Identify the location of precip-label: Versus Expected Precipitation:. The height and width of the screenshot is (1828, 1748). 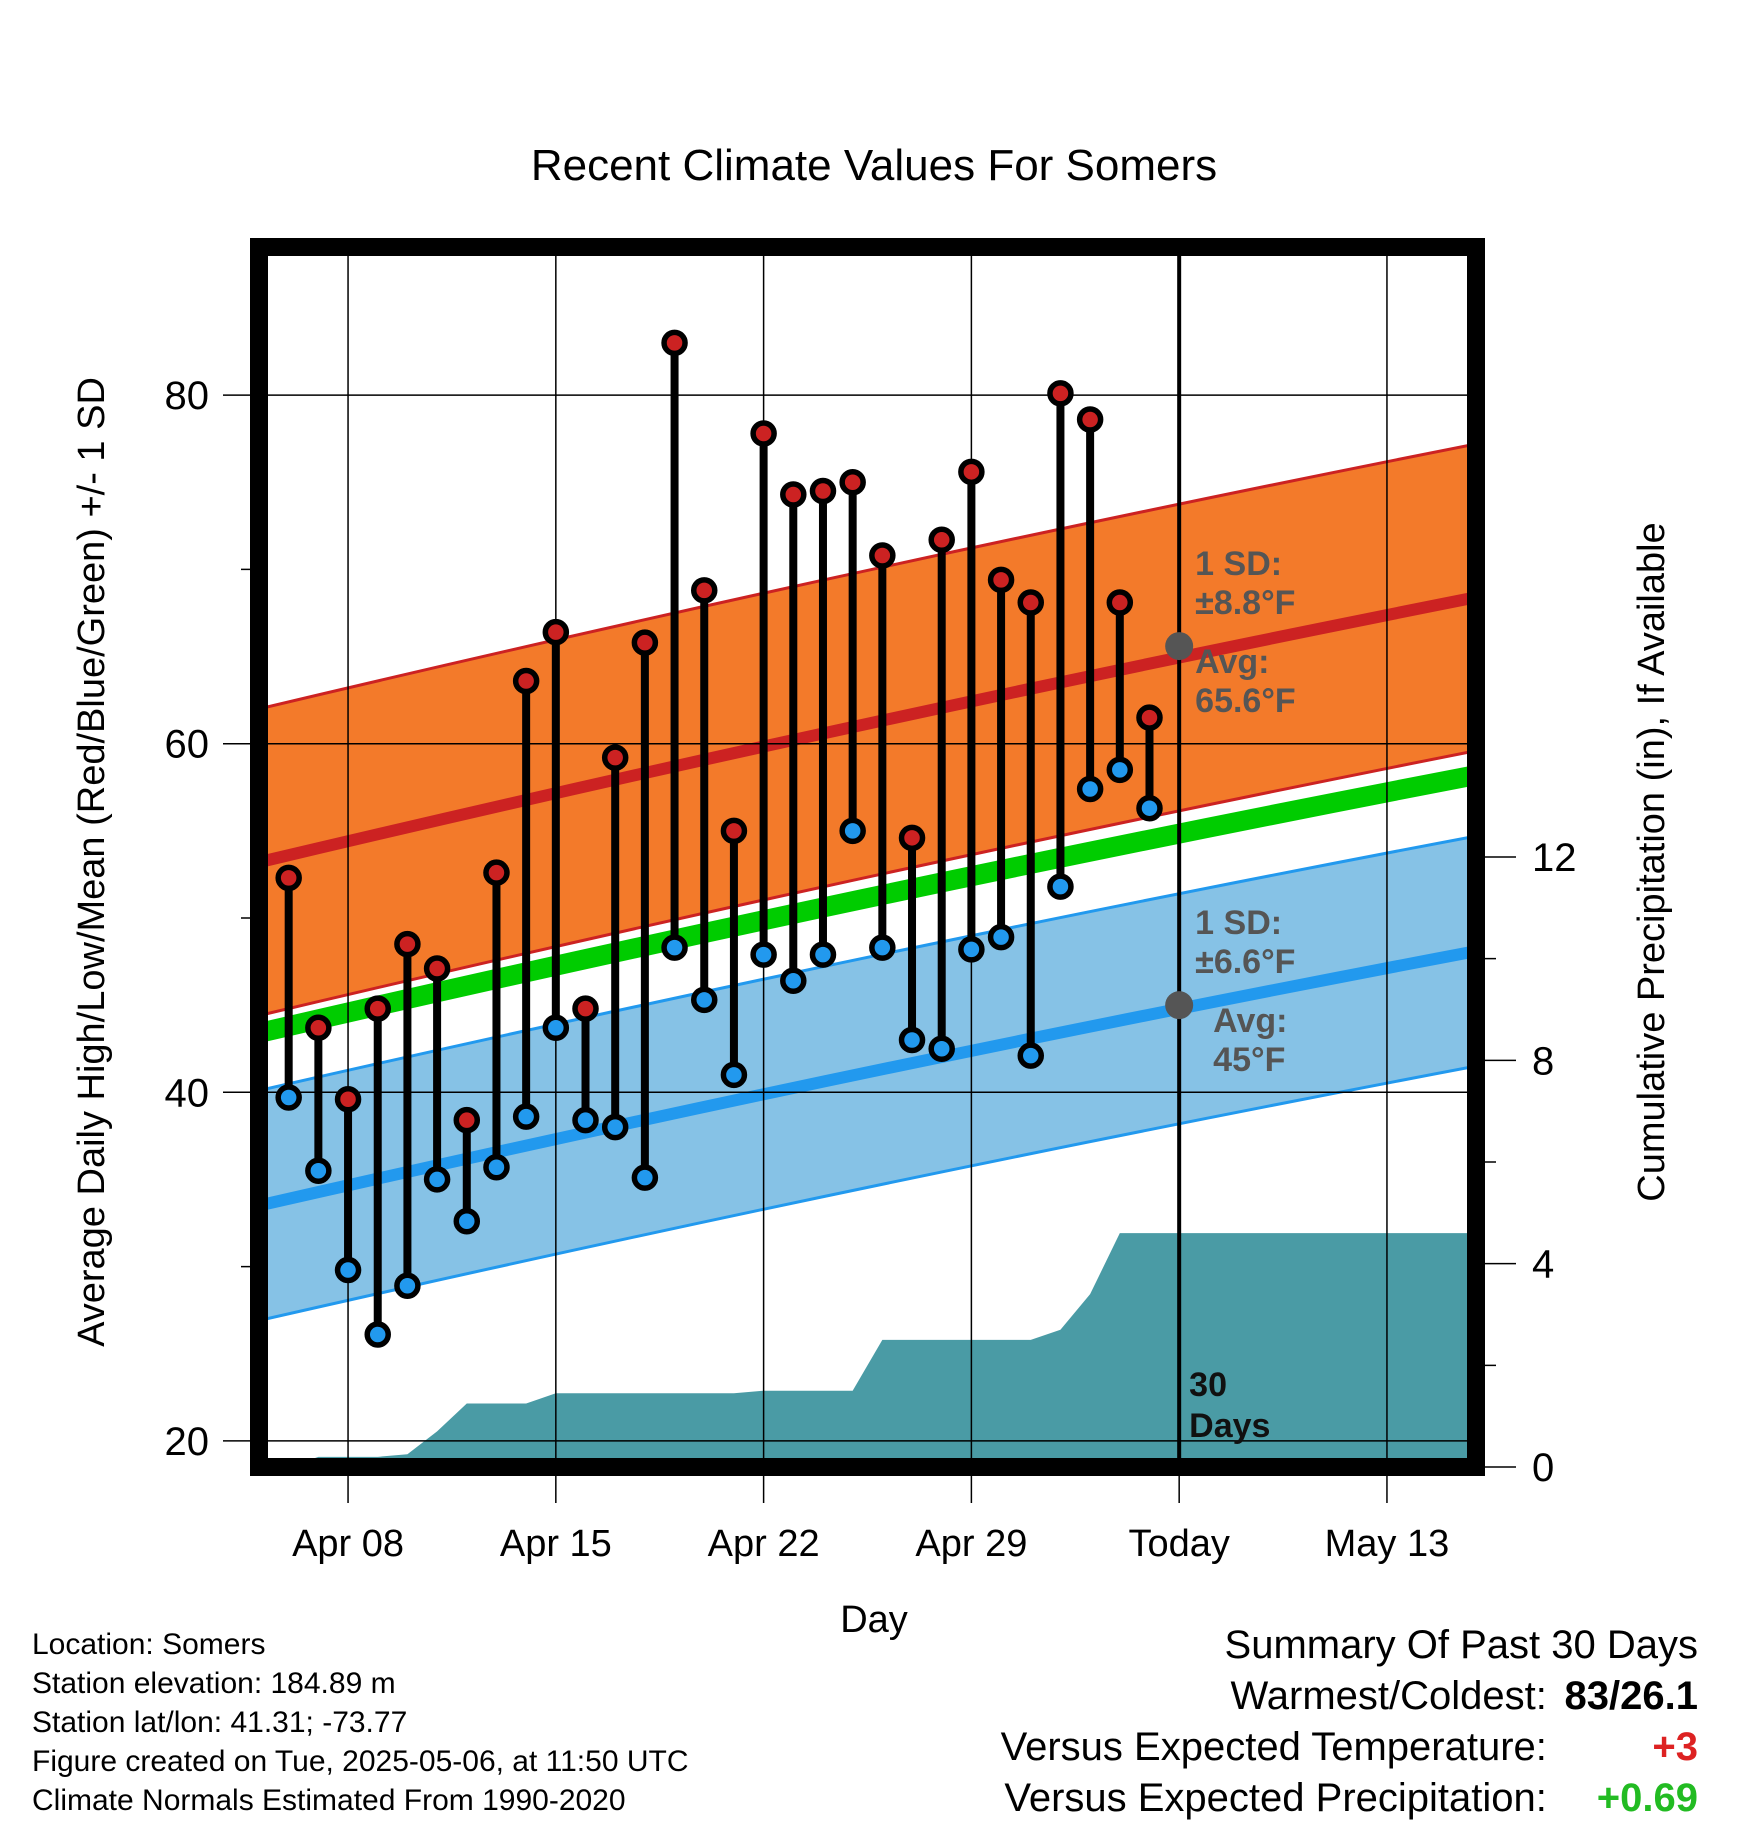
(1275, 1798).